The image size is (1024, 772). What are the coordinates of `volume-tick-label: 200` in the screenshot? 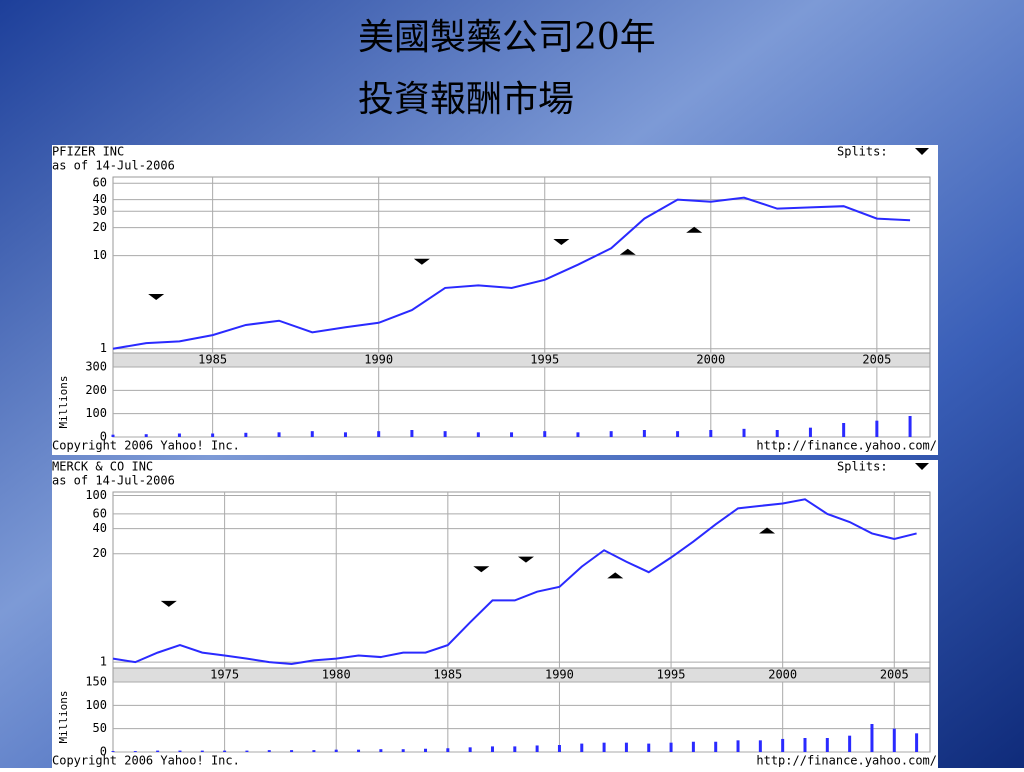 It's located at (96, 390).